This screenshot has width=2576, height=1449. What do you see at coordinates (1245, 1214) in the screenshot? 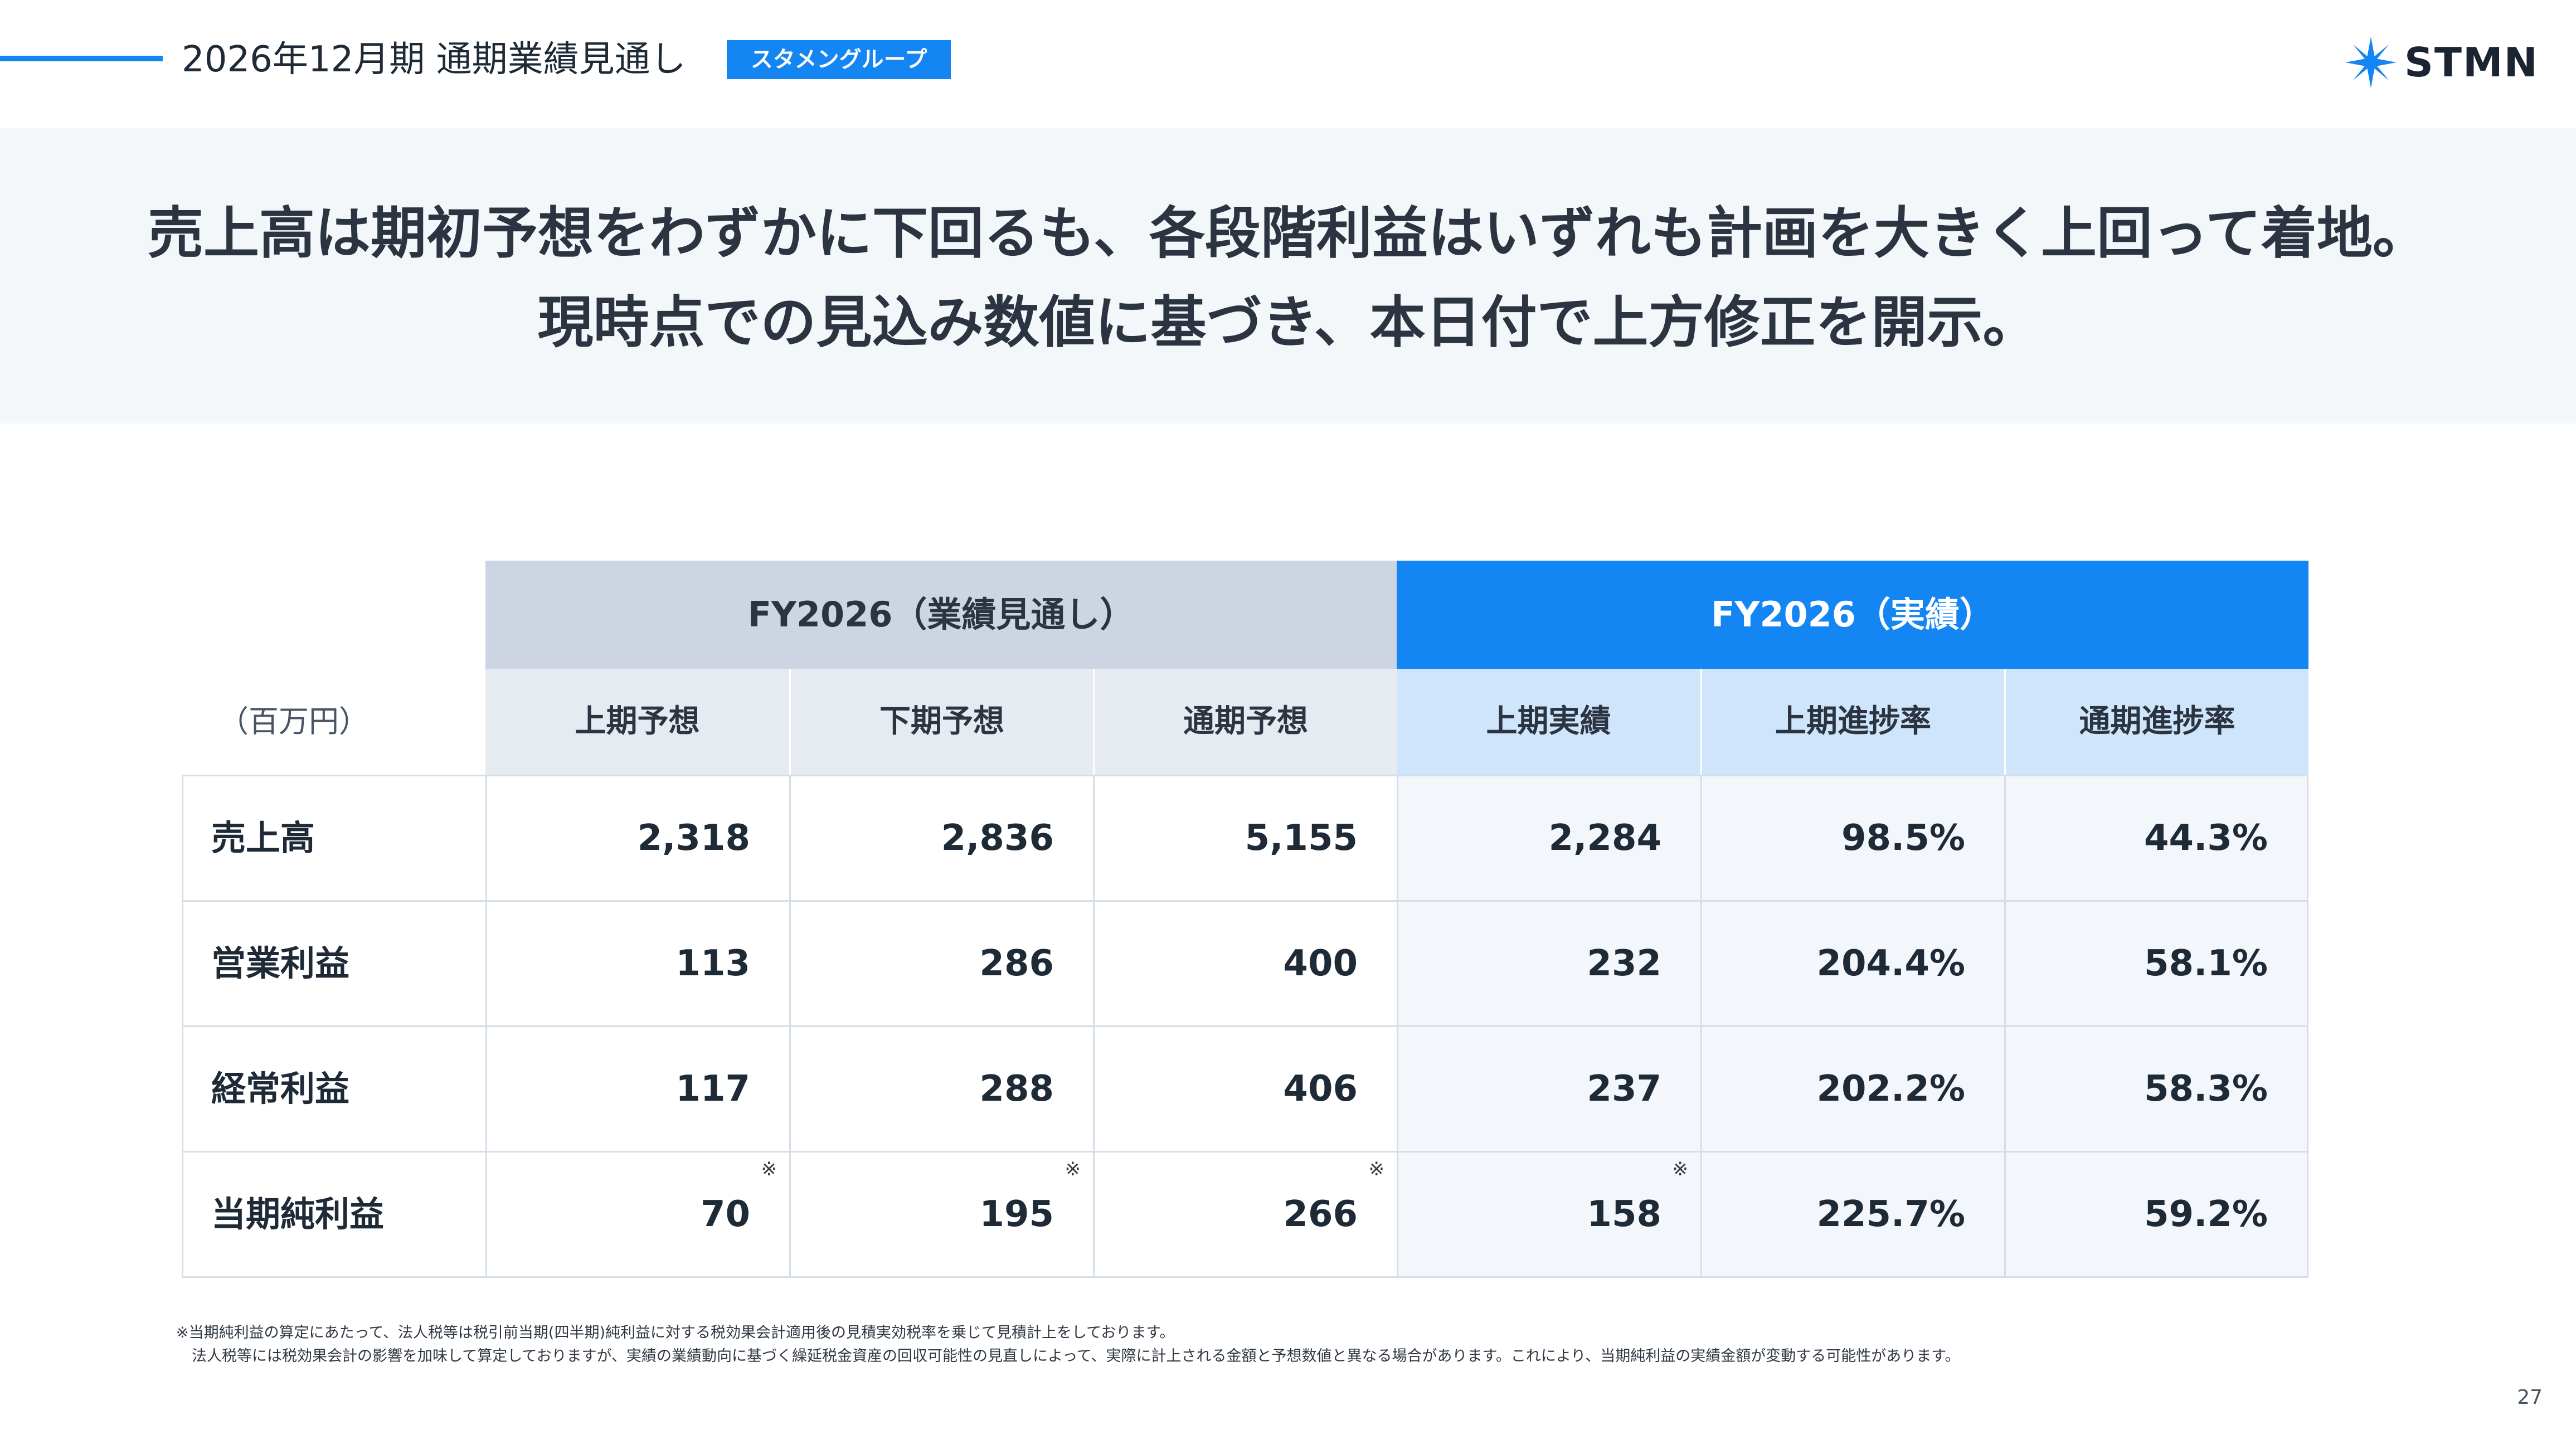
I see `table-cell: 266 ※` at bounding box center [1245, 1214].